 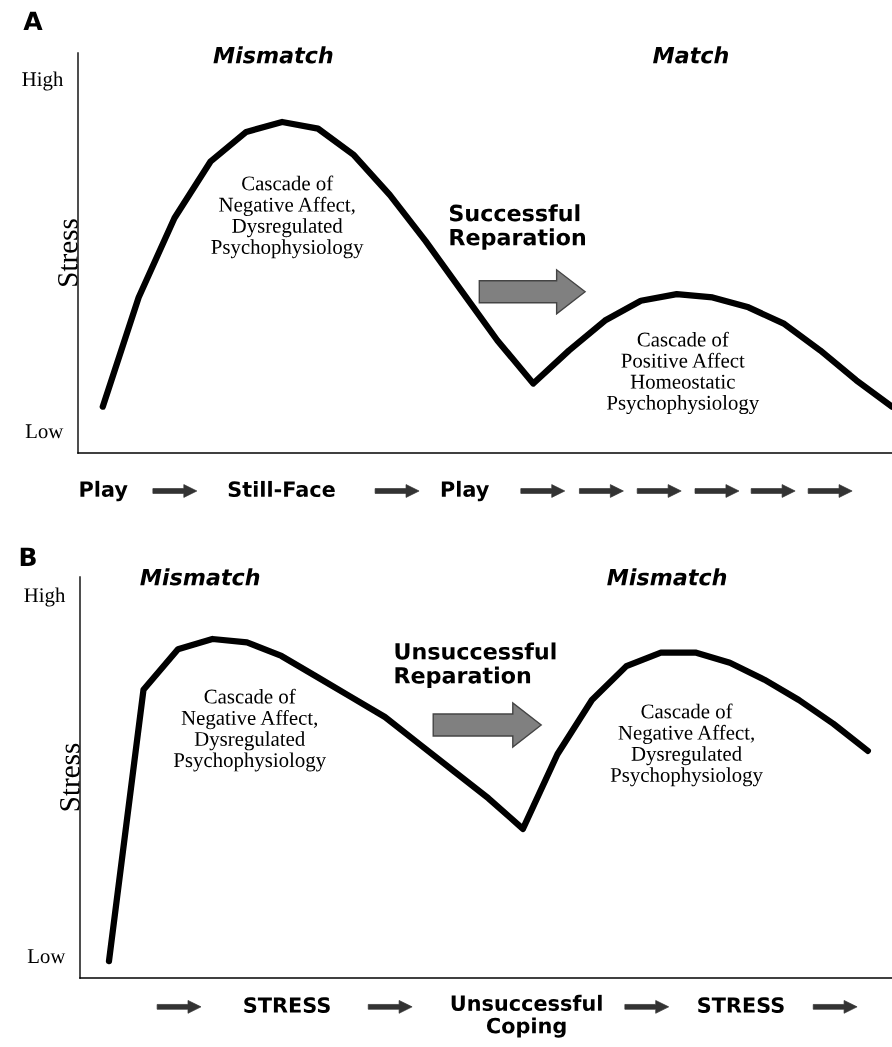 What do you see at coordinates (683, 373) in the screenshot?
I see `annotation: Cascade of Positive Affect Homeostatic Psychophysiology` at bounding box center [683, 373].